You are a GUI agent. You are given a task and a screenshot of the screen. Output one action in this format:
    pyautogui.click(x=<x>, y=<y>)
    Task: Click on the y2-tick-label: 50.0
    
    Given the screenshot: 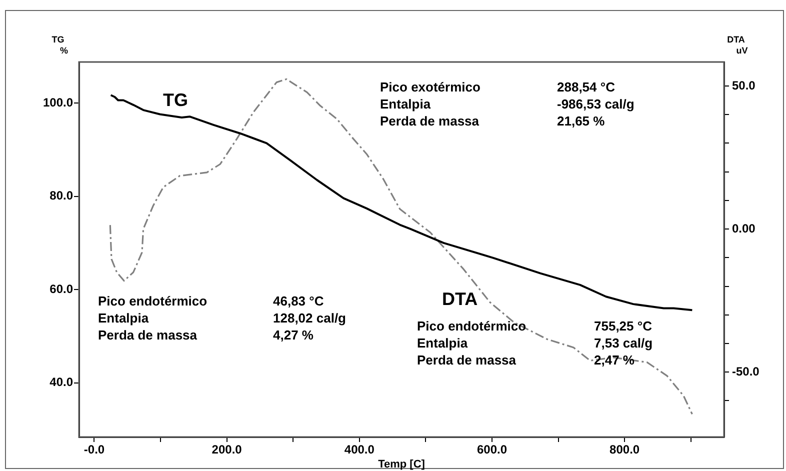 What is the action you would take?
    pyautogui.click(x=744, y=85)
    